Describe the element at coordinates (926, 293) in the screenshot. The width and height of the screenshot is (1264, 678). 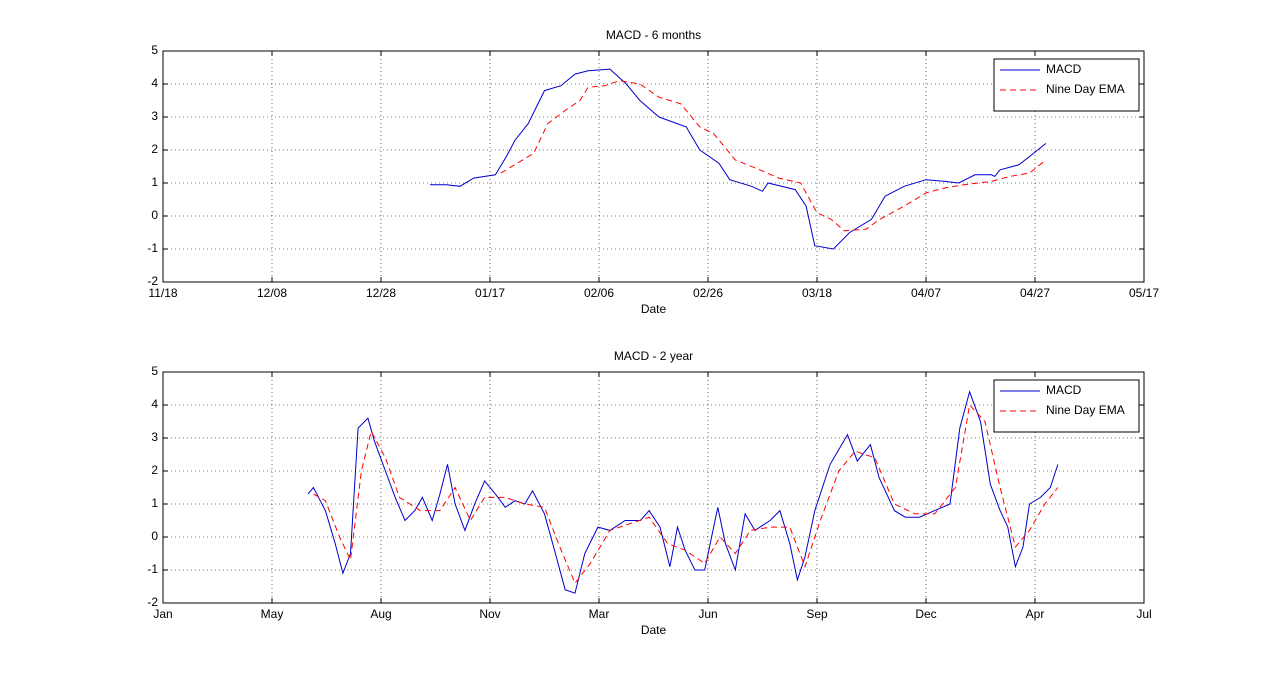
I see `x-tick-label: 04/07` at that location.